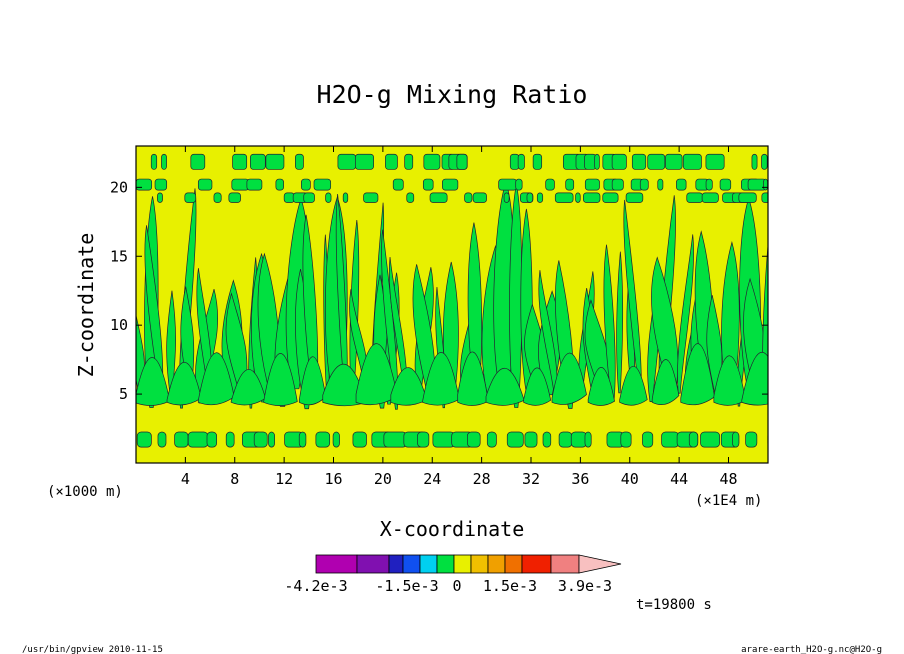 The width and height of the screenshot is (904, 654). I want to click on x-unit-right: (×1E4 m), so click(728, 501).